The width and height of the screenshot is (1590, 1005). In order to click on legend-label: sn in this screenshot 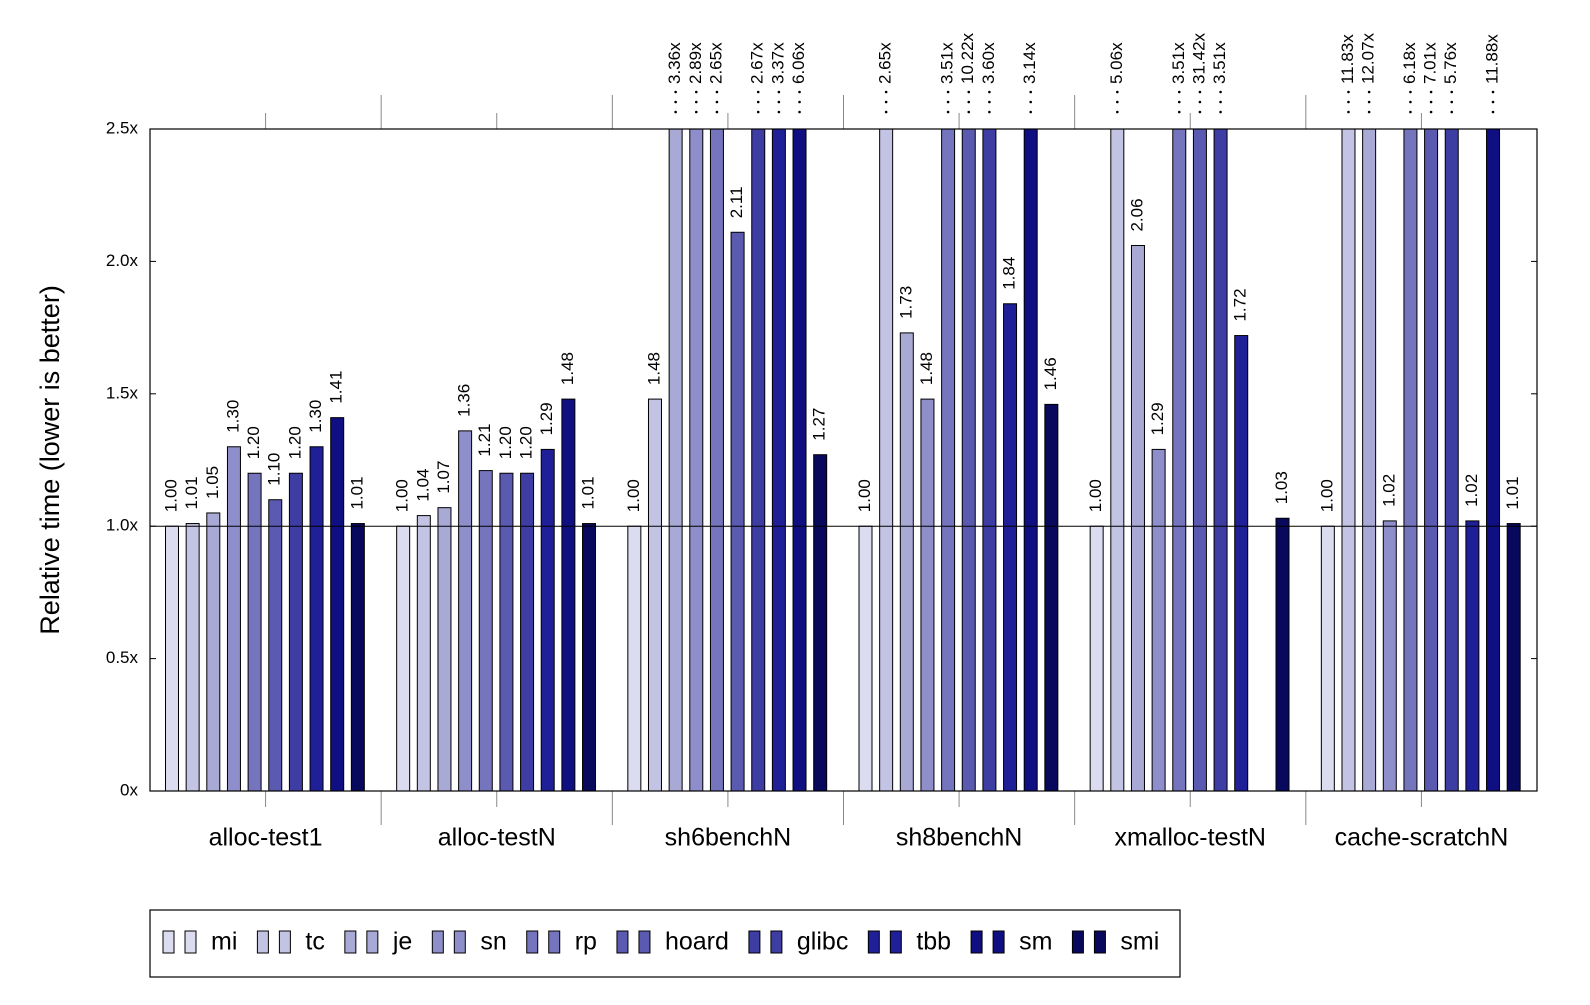, I will do `click(493, 942)`.